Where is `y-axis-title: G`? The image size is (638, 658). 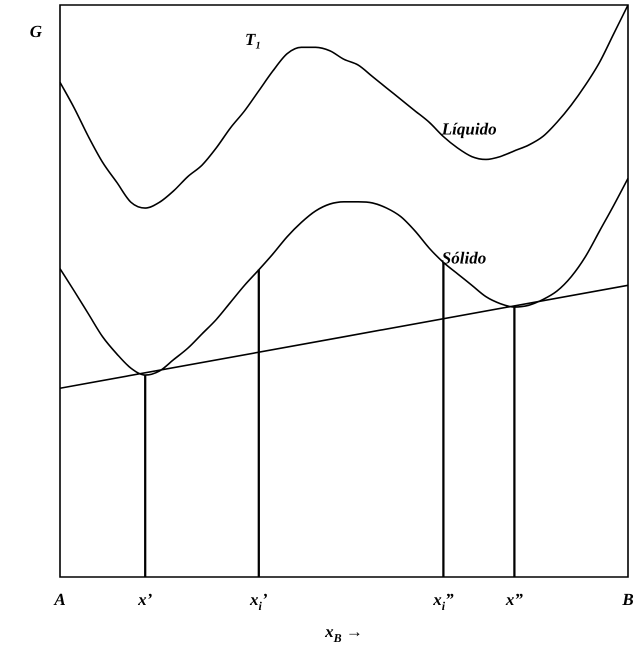
y-axis-title: G is located at coordinates (36, 31).